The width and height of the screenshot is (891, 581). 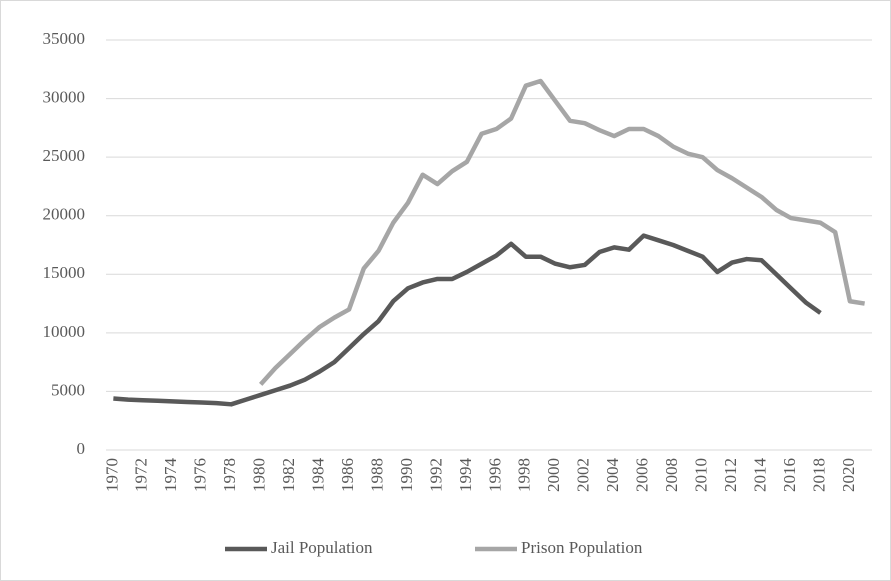 I want to click on x-tick-label: 1980, so click(x=259, y=475).